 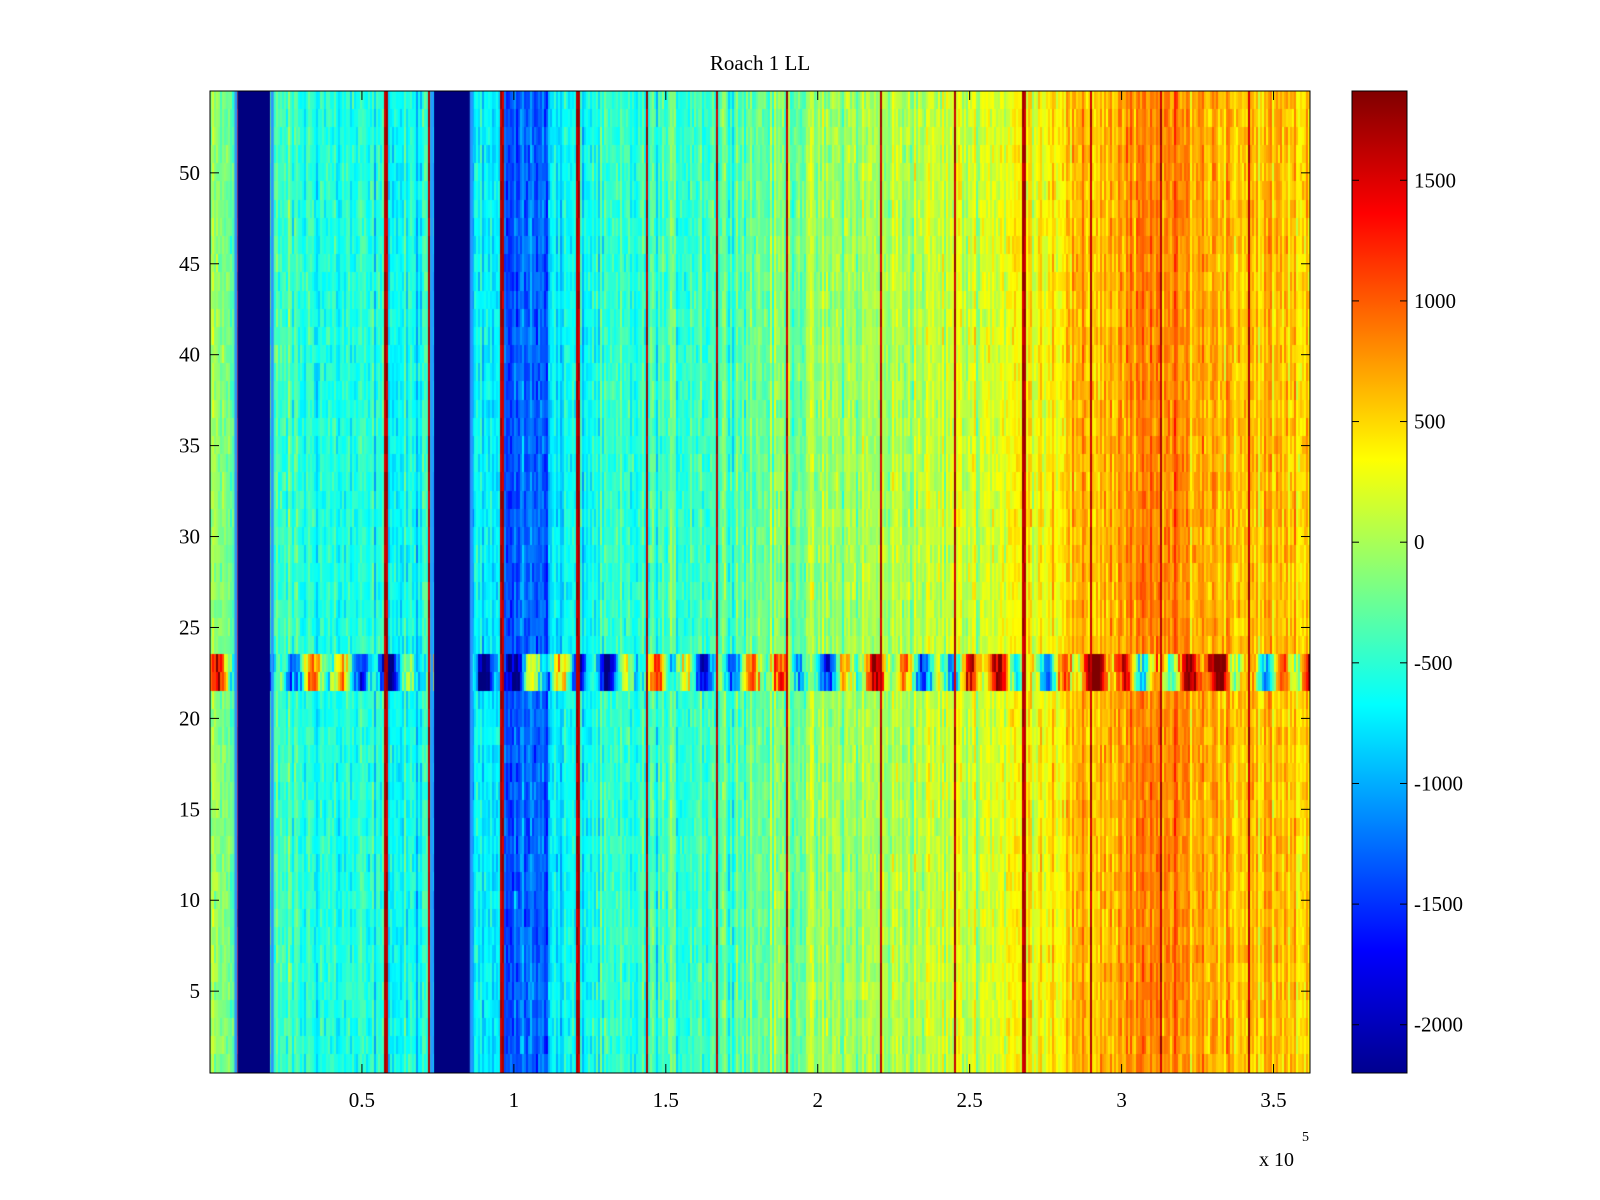 What do you see at coordinates (666, 1100) in the screenshot?
I see `x-tick-label: 1.5` at bounding box center [666, 1100].